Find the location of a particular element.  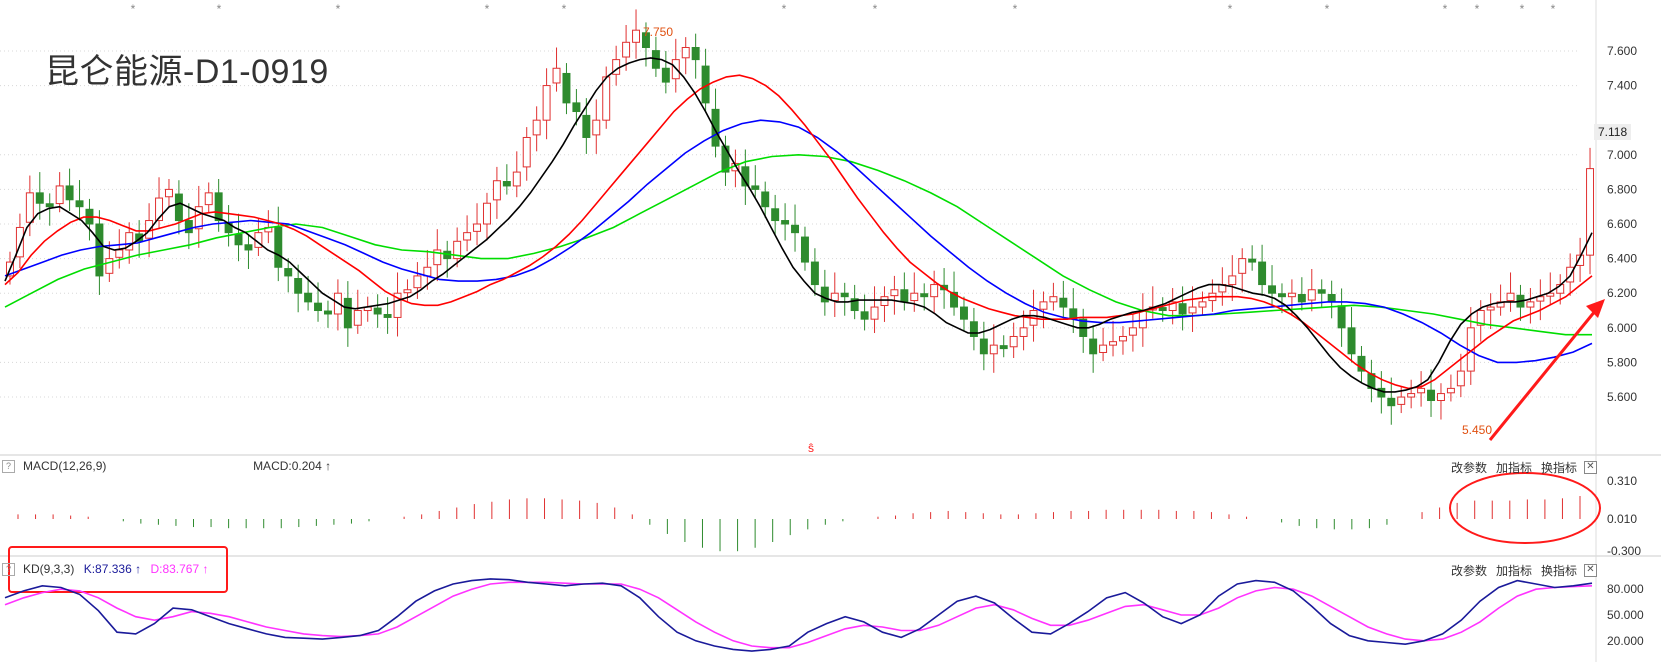

kd-lines is located at coordinates (798, 615).